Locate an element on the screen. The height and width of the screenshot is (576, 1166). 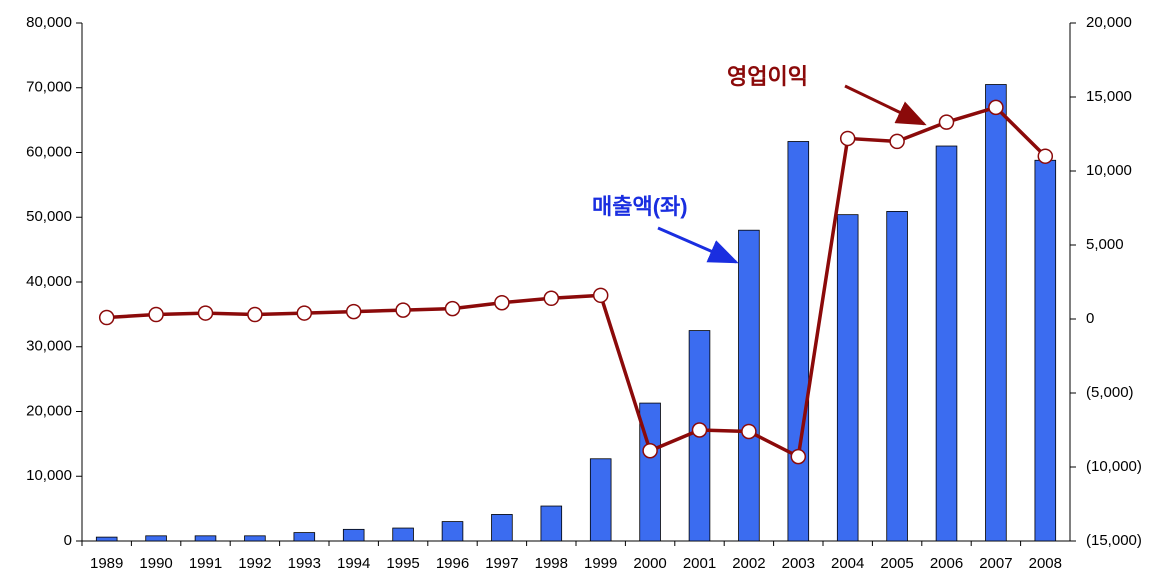
x-tick-label: 2001 is located at coordinates (699, 563).